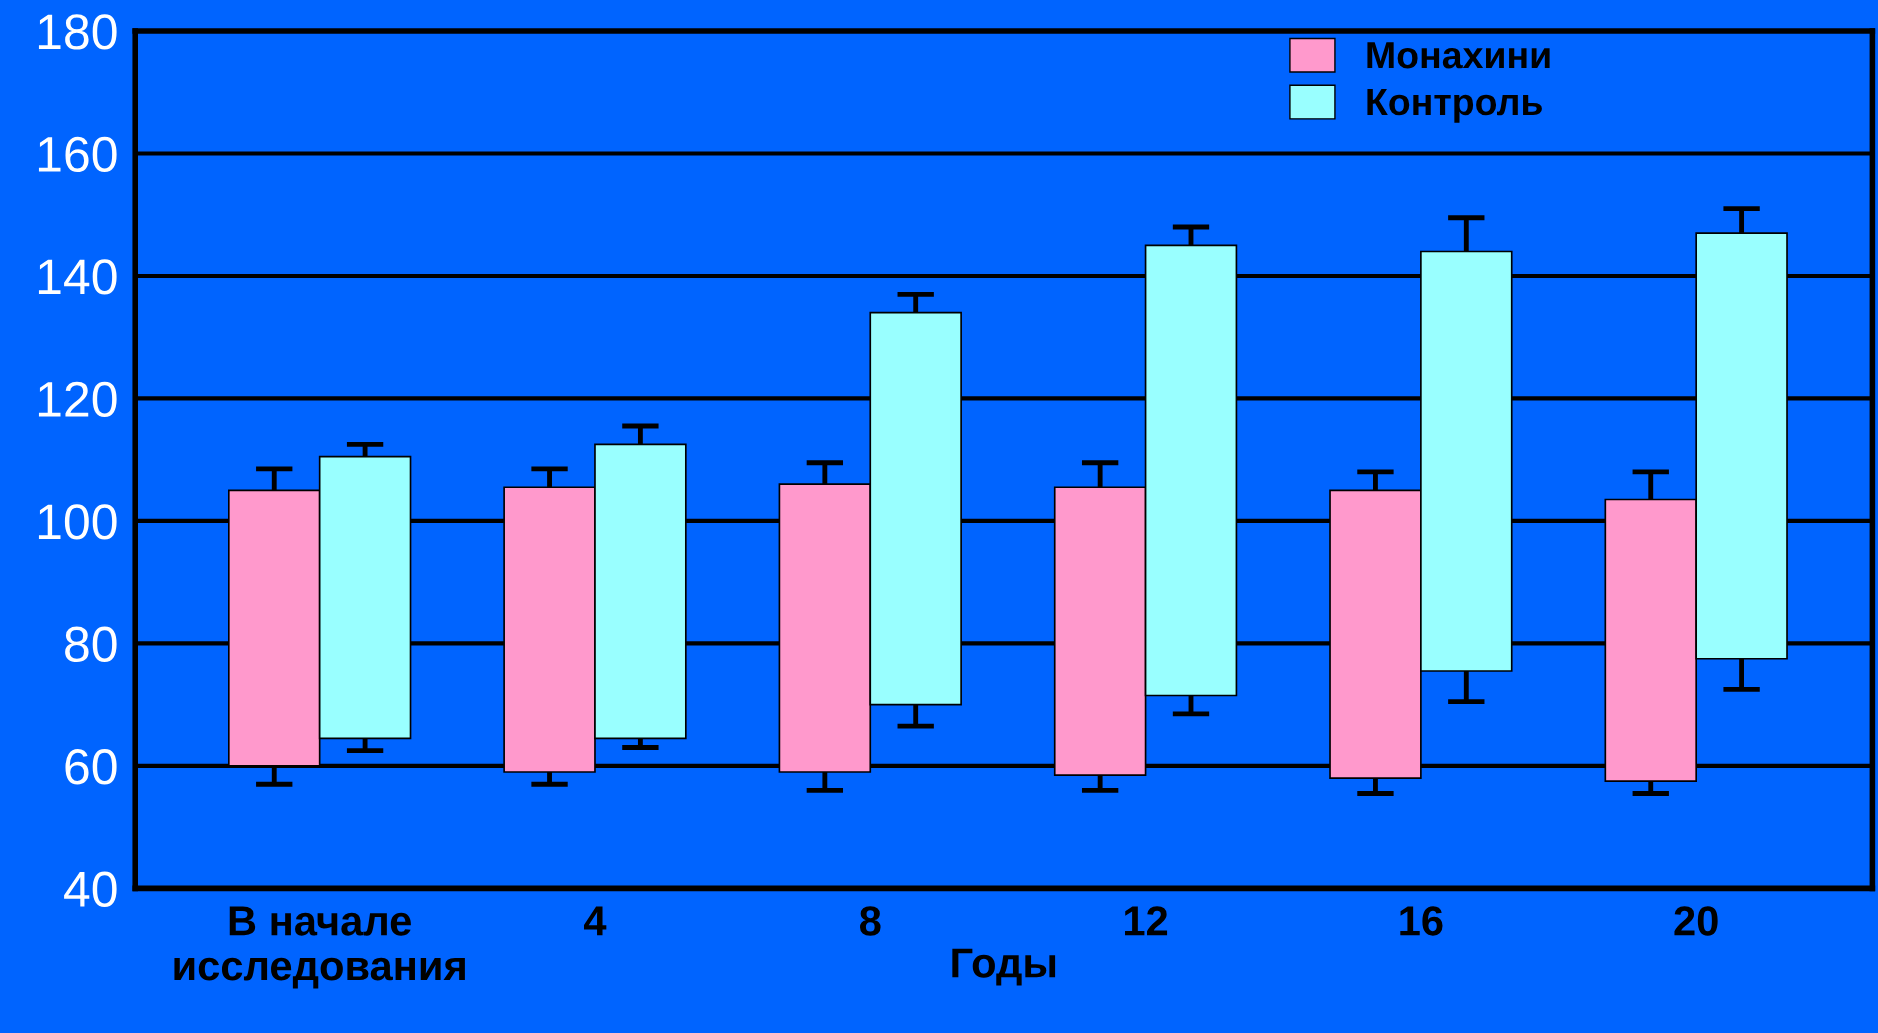  What do you see at coordinates (77, 277) in the screenshot?
I see `y-tick-label: 140` at bounding box center [77, 277].